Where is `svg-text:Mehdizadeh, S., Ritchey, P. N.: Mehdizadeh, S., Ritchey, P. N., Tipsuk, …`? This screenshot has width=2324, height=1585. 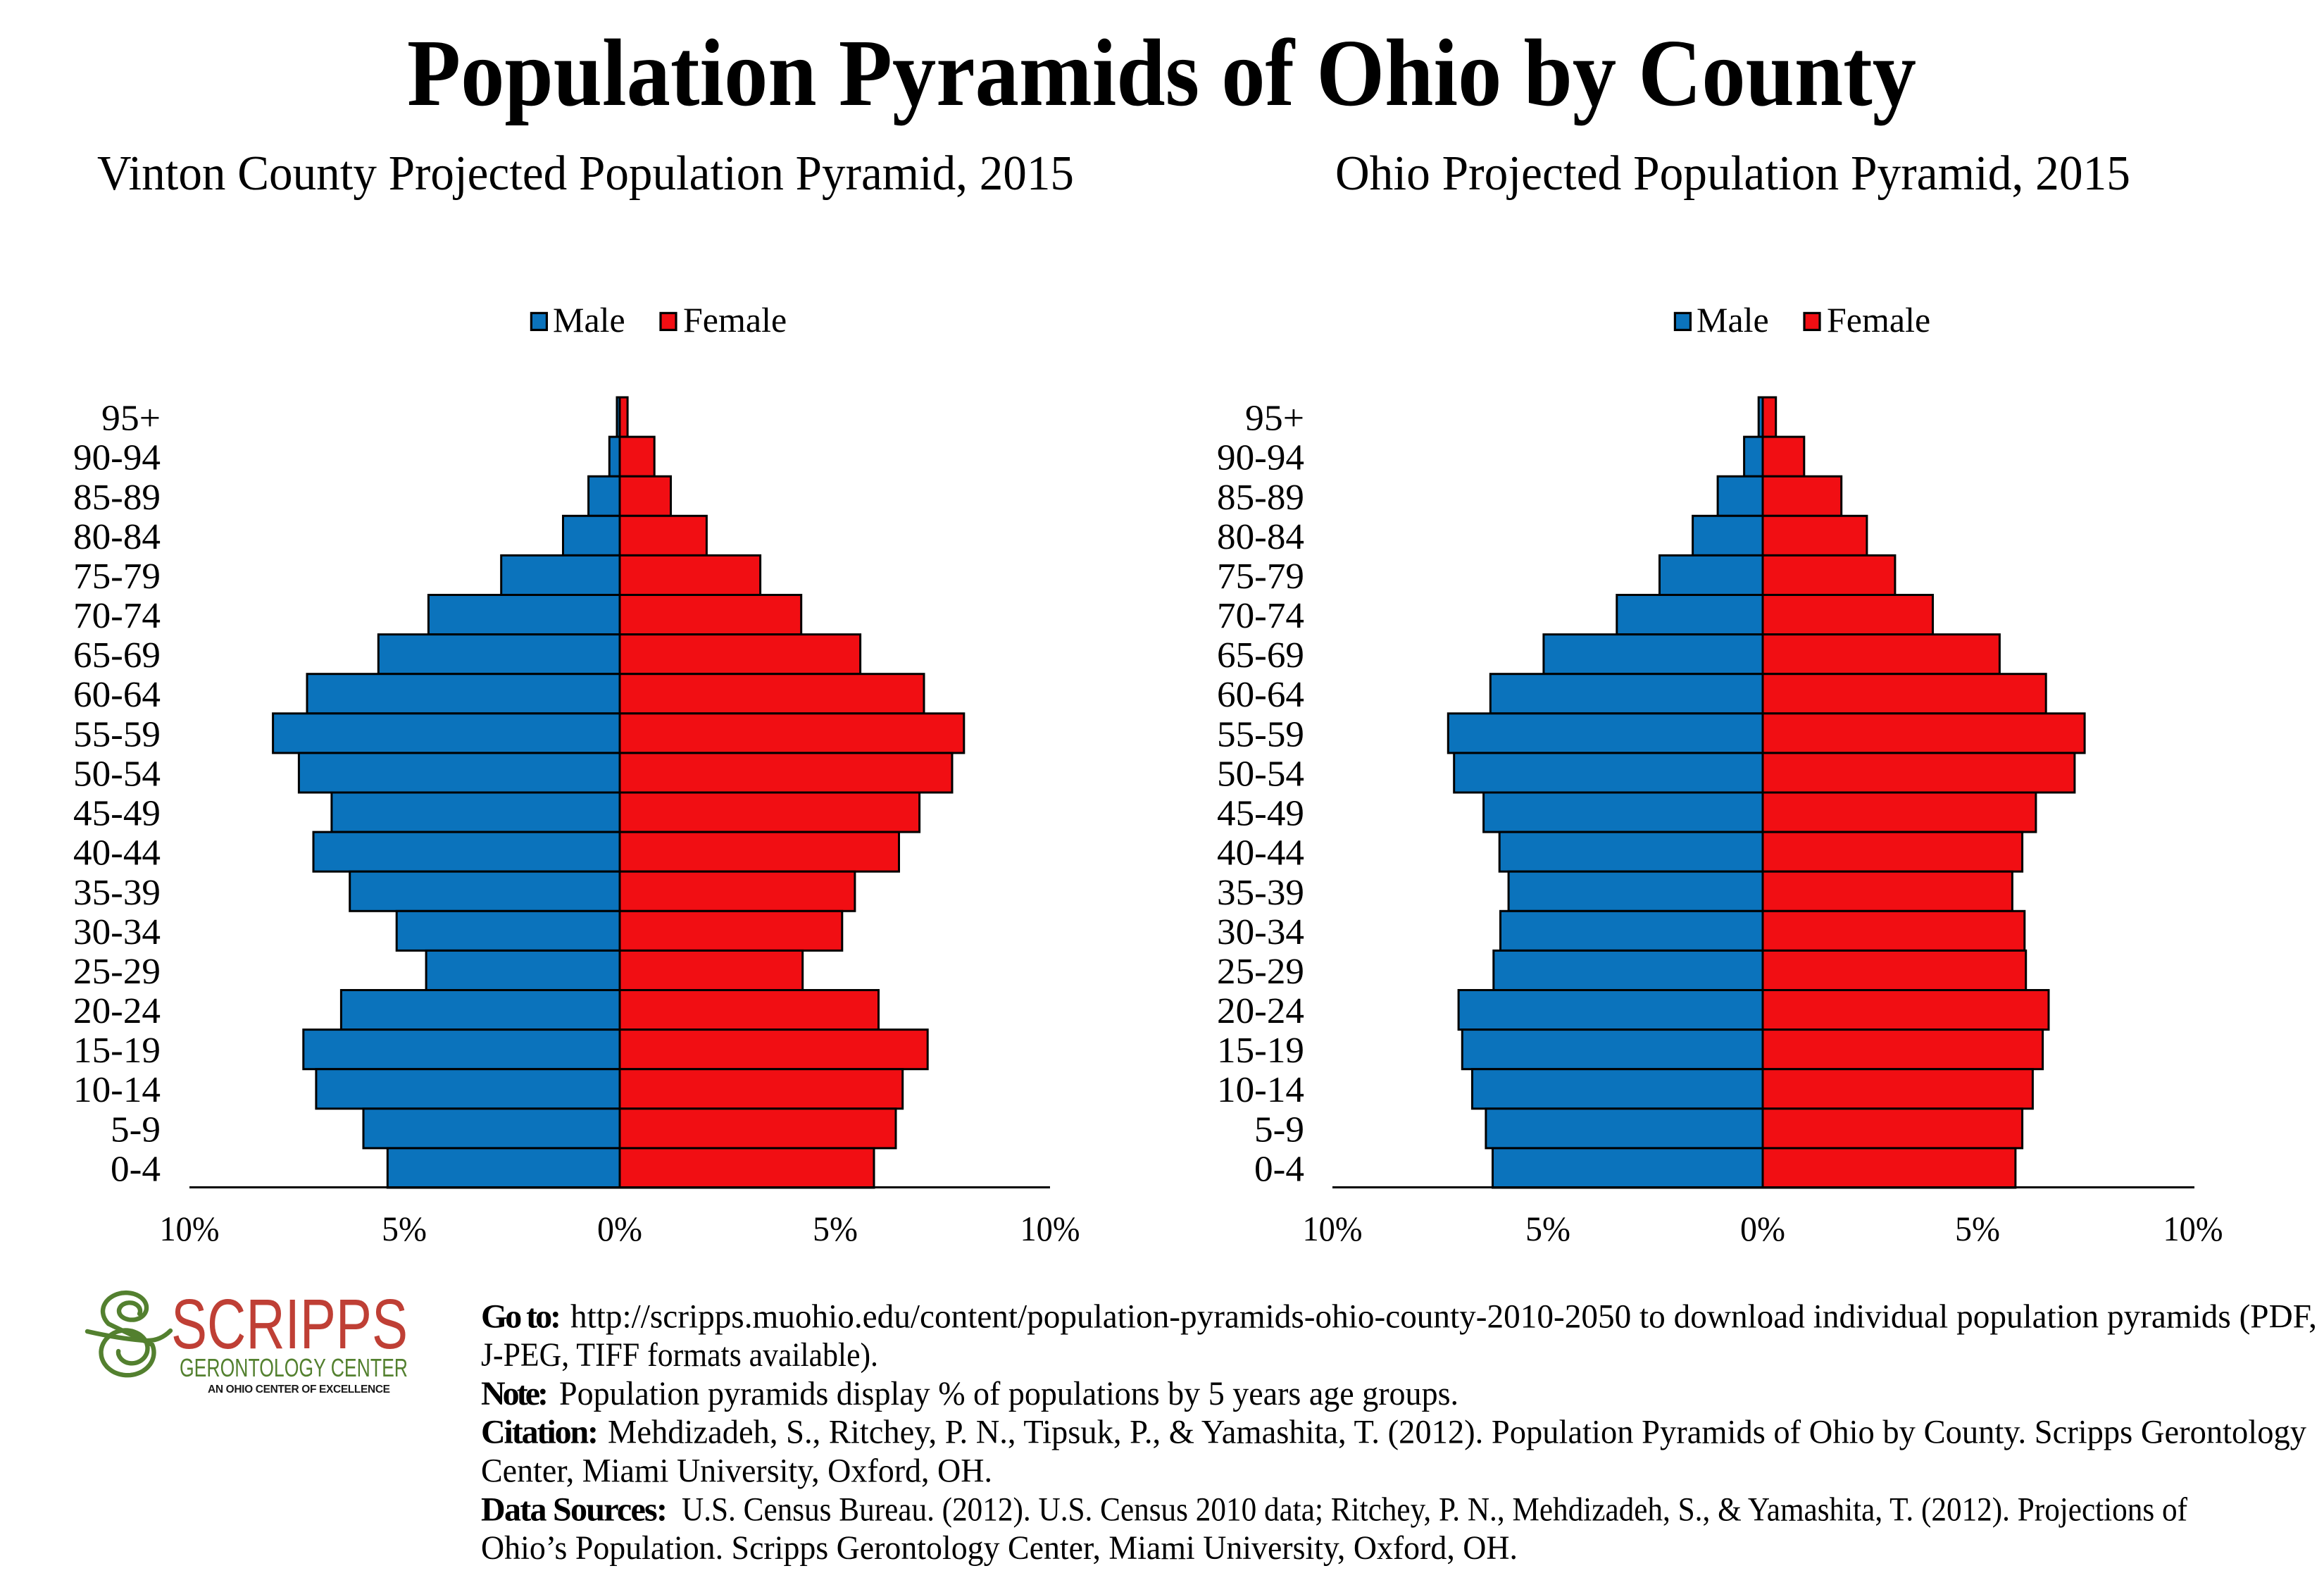
svg-text:Mehdizadeh, S., Ritchey, P. N.: Mehdizadeh, S., Ritchey, P. N., Tipsuk, … is located at coordinates (1457, 1432).